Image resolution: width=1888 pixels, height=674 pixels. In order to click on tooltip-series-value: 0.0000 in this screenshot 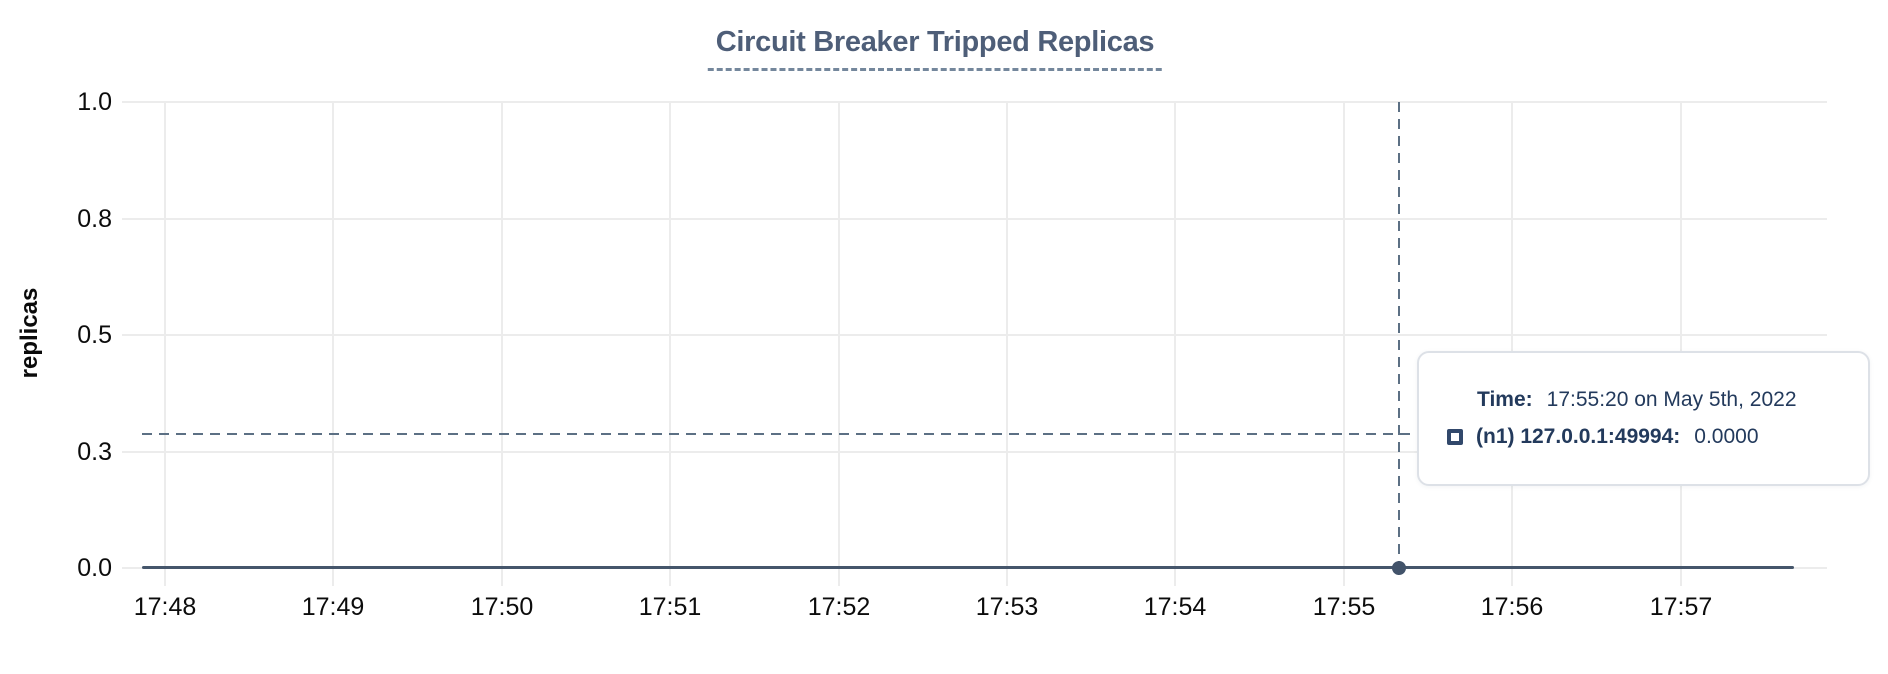, I will do `click(1726, 436)`.